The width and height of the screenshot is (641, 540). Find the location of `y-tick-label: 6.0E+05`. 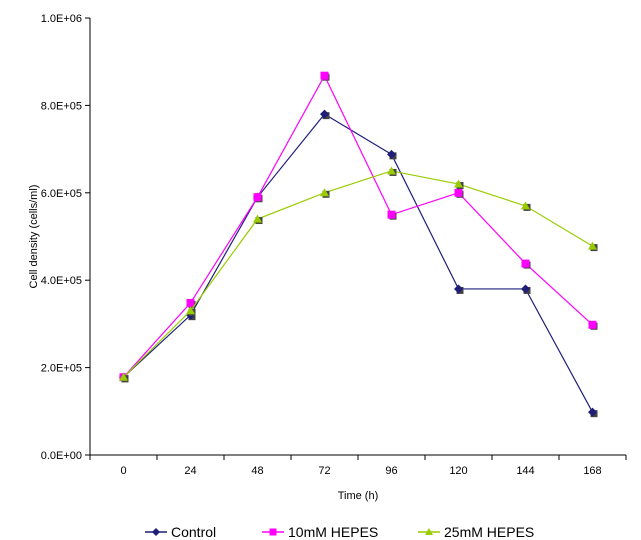

y-tick-label: 6.0E+05 is located at coordinates (61, 194).